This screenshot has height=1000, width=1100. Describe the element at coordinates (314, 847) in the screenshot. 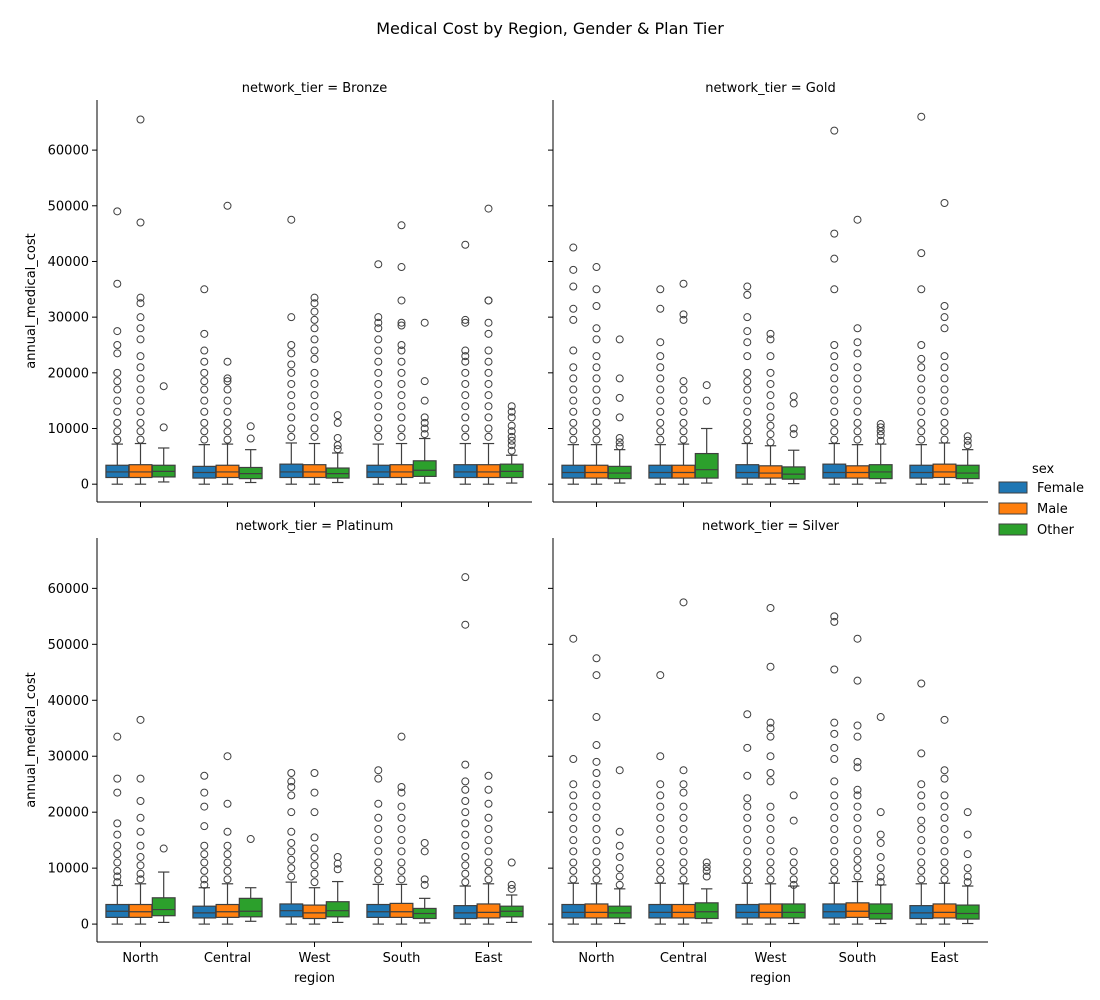

I see `box-west-male` at that location.